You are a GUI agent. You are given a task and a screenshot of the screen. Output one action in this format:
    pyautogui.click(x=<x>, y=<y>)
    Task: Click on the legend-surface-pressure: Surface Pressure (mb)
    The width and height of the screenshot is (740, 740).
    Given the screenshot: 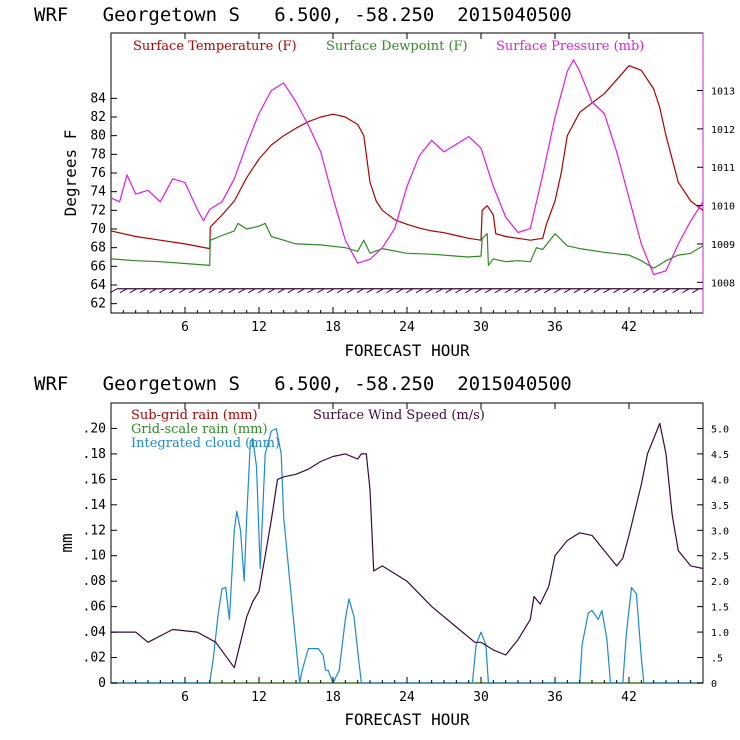 What is the action you would take?
    pyautogui.click(x=570, y=46)
    